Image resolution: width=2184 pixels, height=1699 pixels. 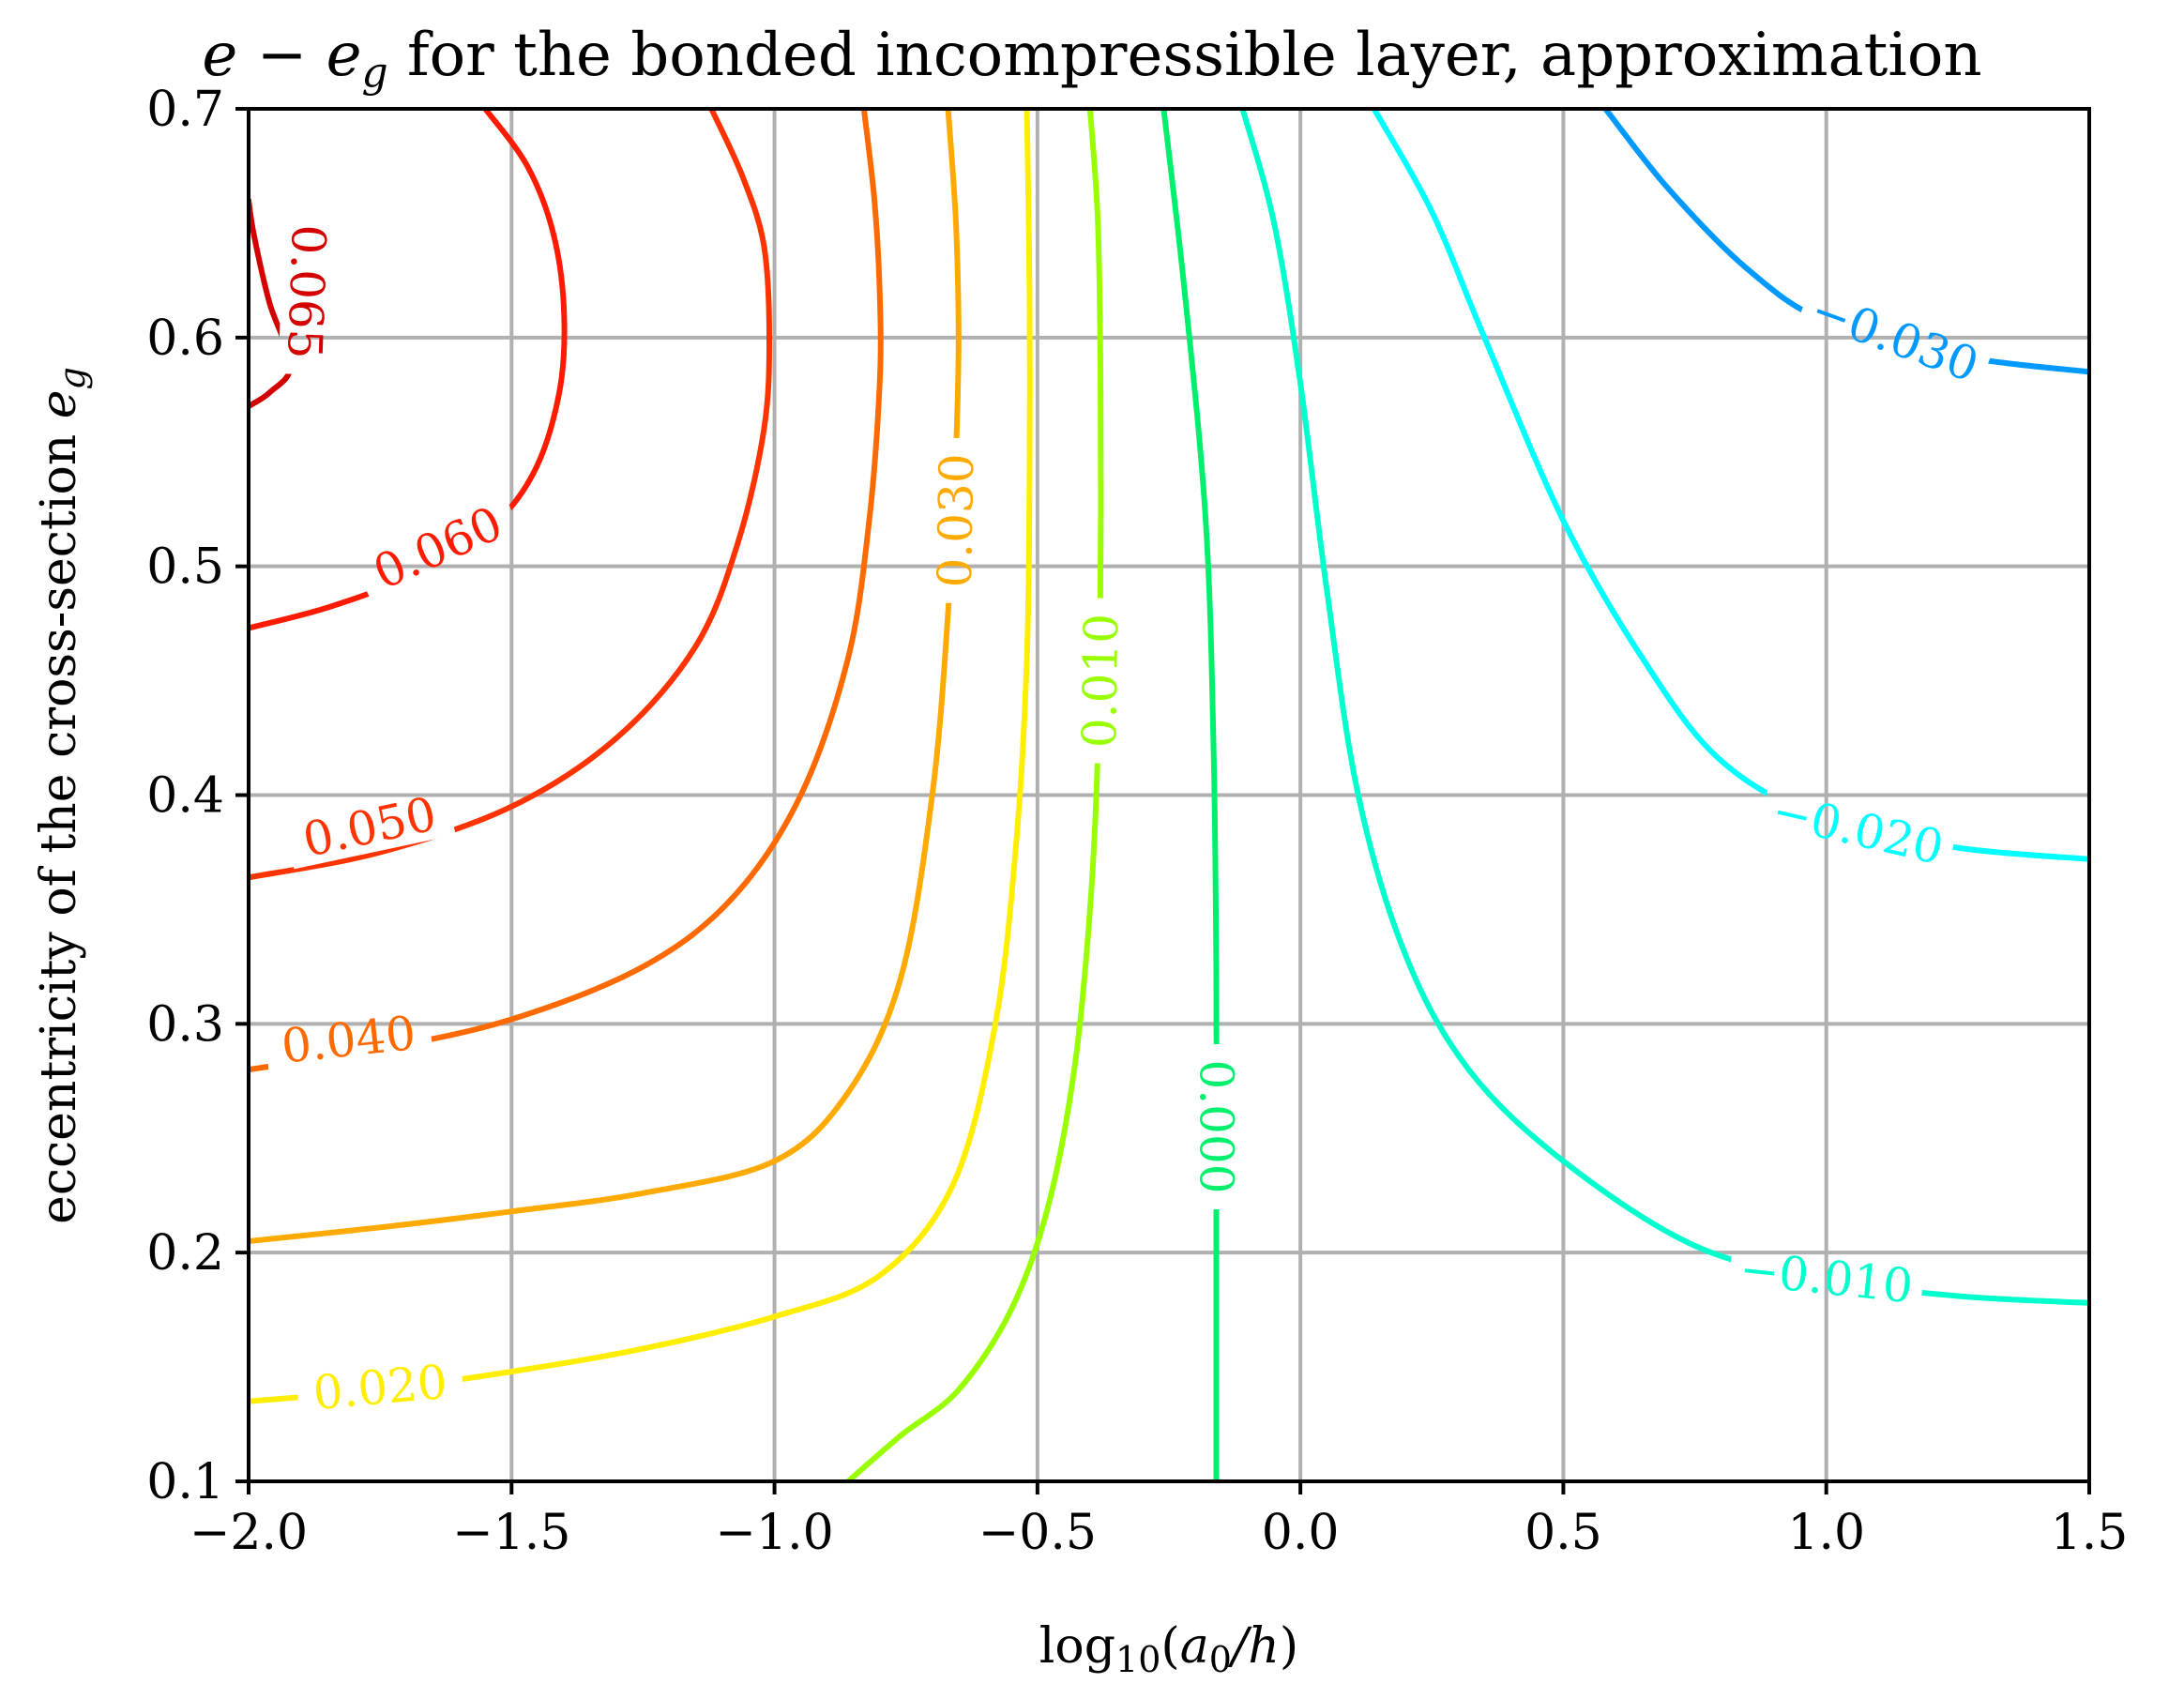 I want to click on x-tick-label: 0.5, so click(x=1563, y=1533).